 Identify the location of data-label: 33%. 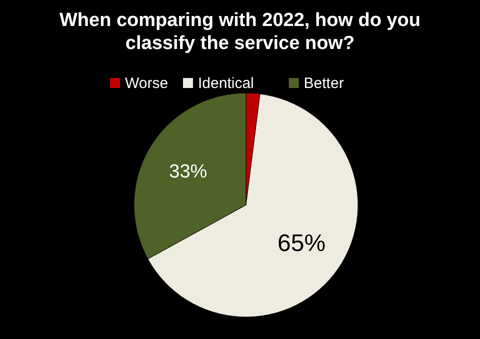
(188, 171).